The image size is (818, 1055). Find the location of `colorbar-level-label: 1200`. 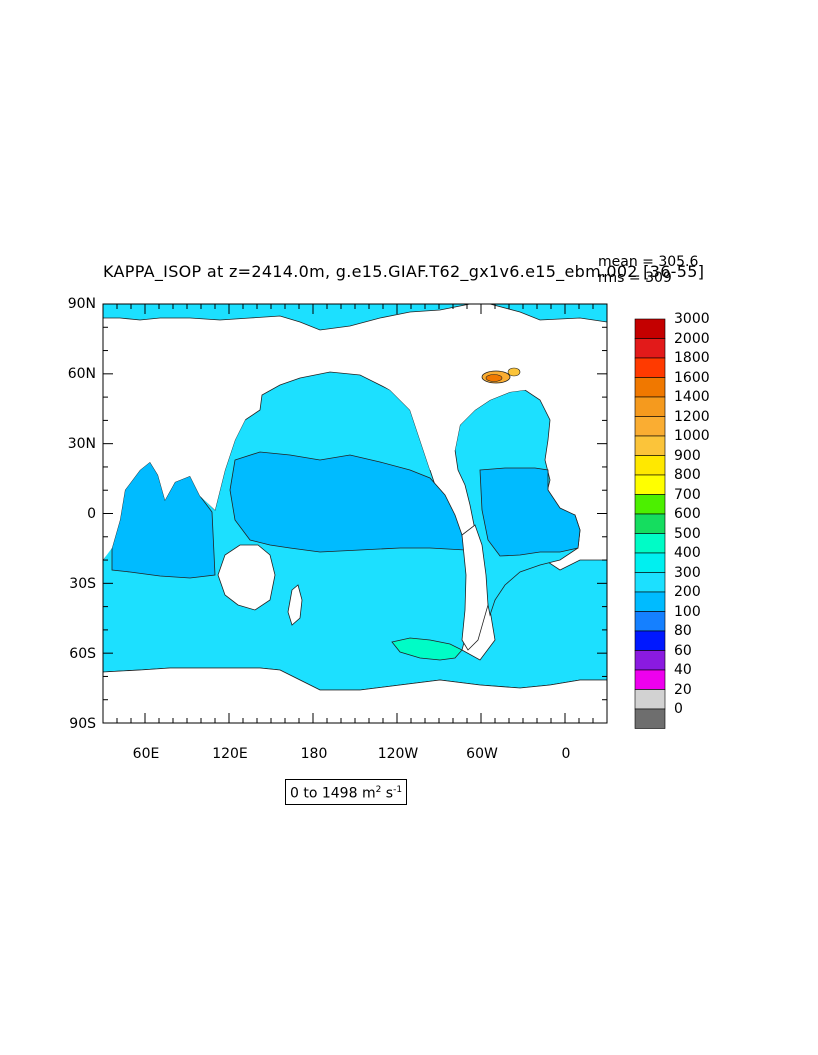

colorbar-level-label: 1200 is located at coordinates (692, 416).